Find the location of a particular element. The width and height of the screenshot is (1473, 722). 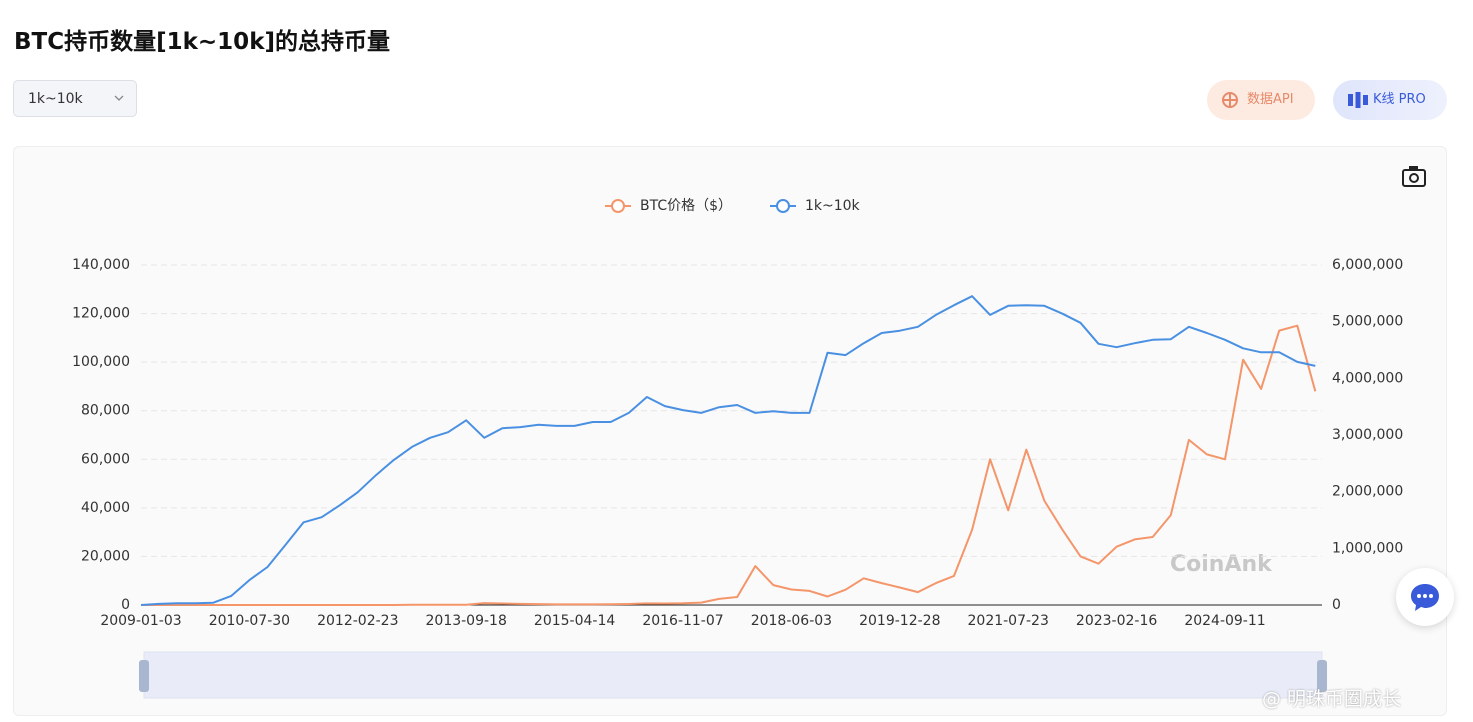

legend-item: BTC价格（$） is located at coordinates (668, 206).